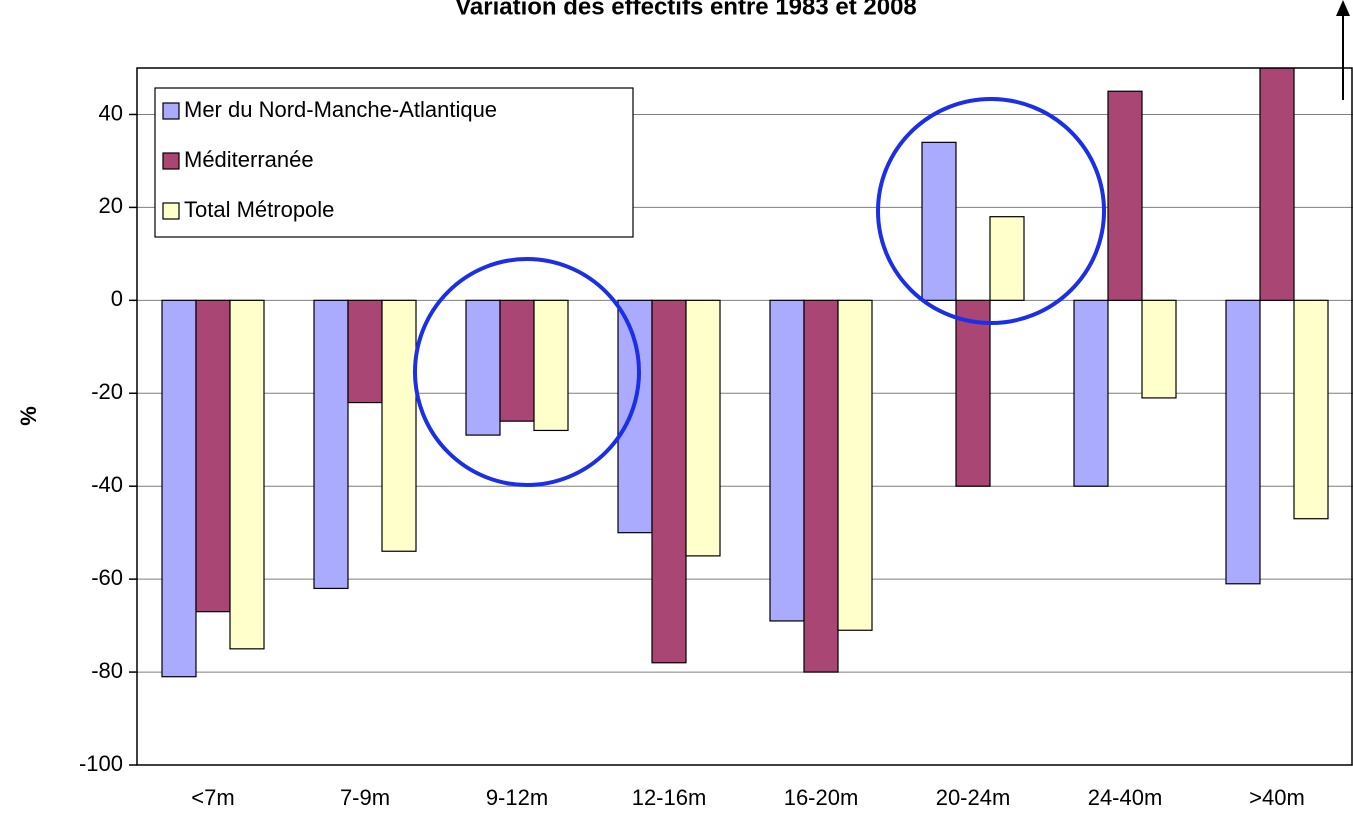  I want to click on y-tick-label: 0, so click(117, 298).